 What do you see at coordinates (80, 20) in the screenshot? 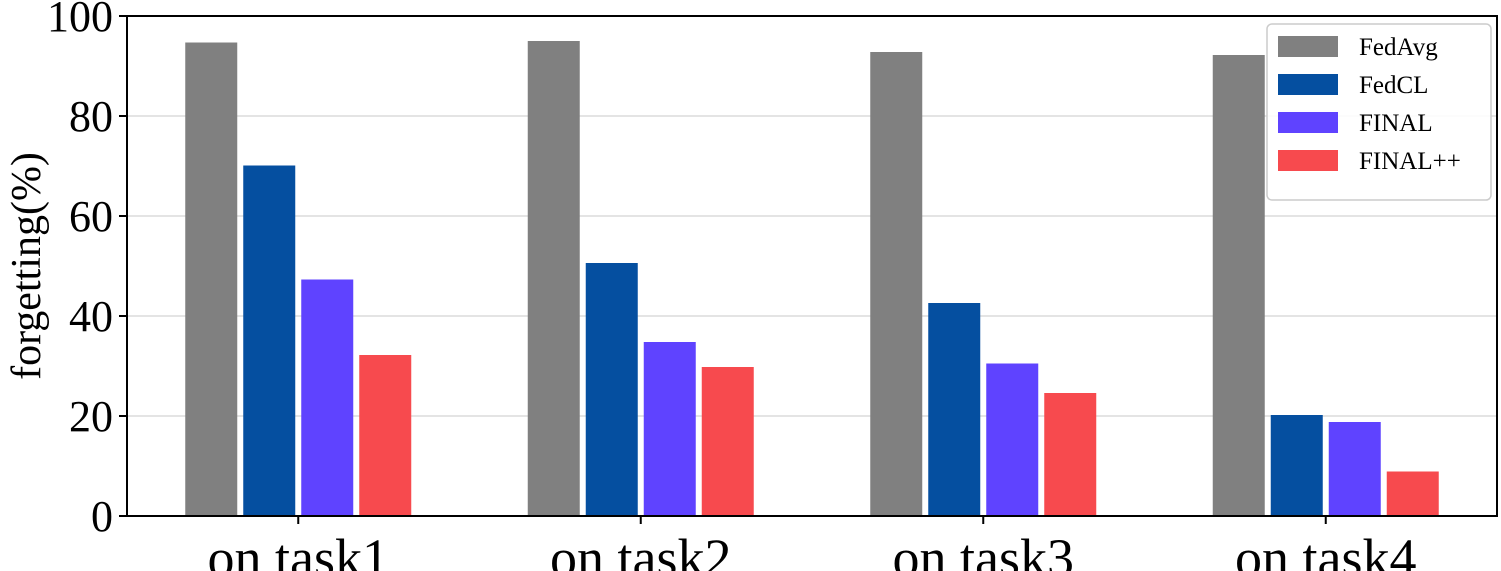
I see `y-tick-label: 100` at bounding box center [80, 20].